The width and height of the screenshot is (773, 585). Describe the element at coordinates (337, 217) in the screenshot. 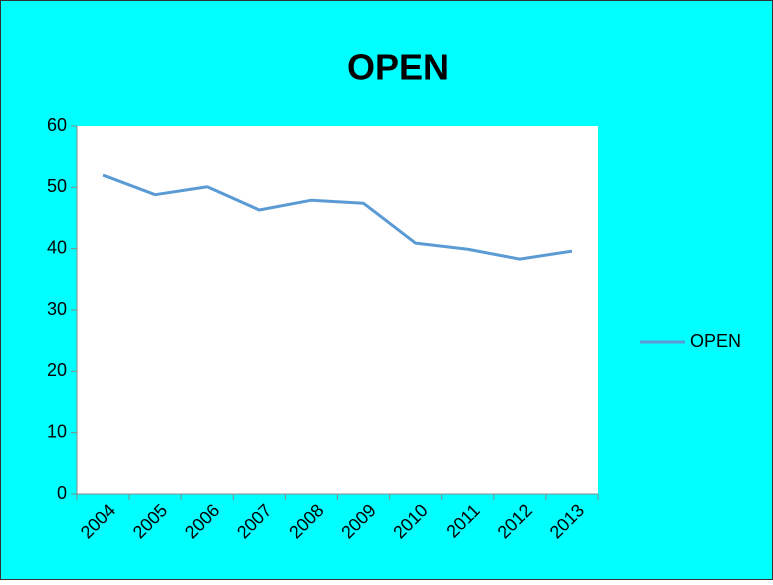

I see `series-line` at that location.